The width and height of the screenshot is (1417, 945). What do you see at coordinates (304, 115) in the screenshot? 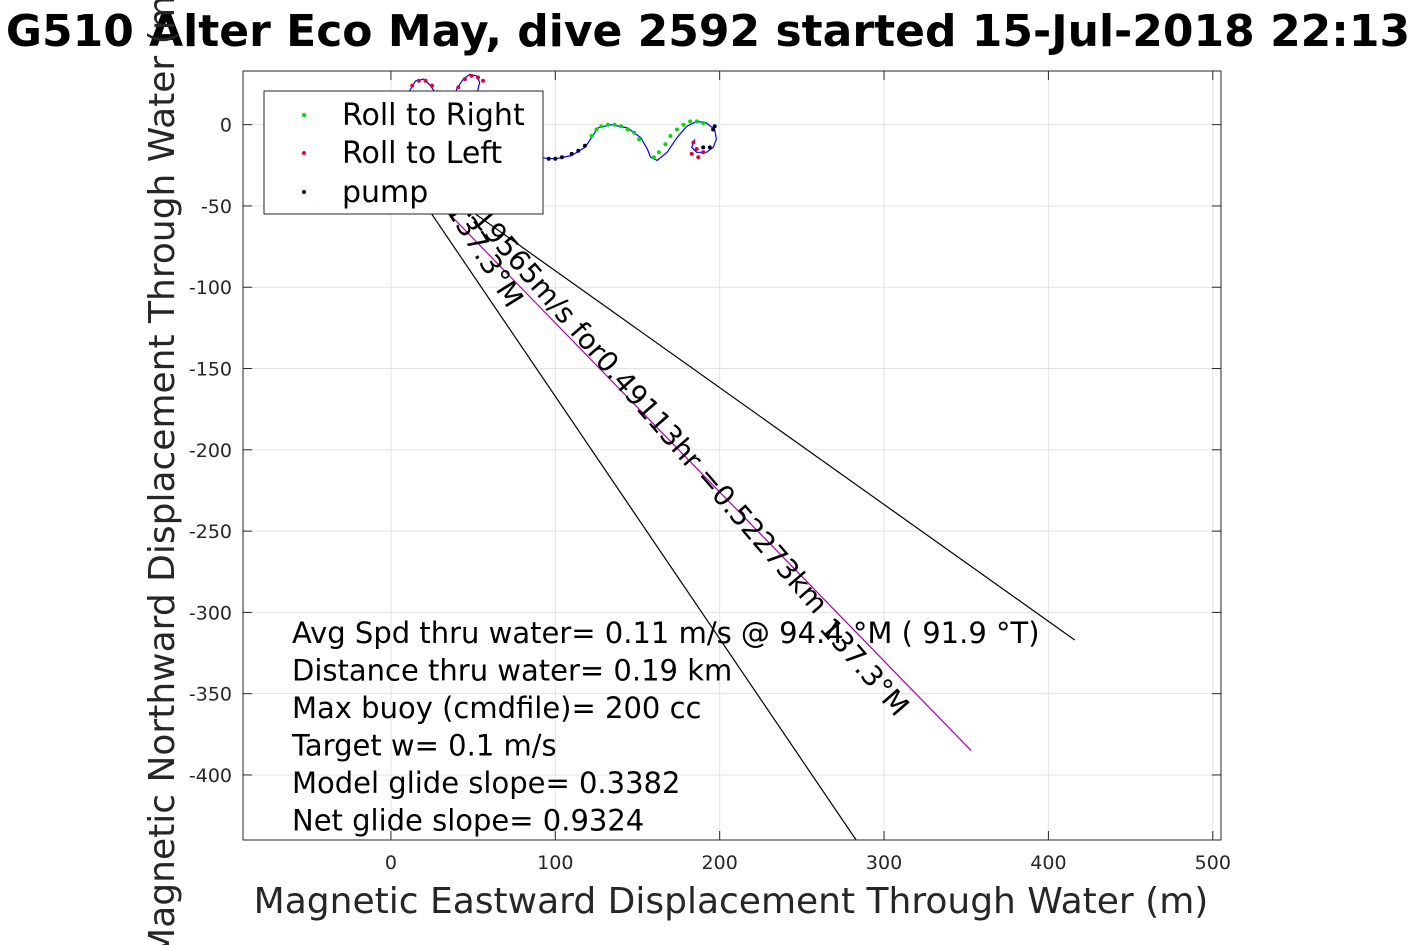
I see `legend-marker-roll-right` at bounding box center [304, 115].